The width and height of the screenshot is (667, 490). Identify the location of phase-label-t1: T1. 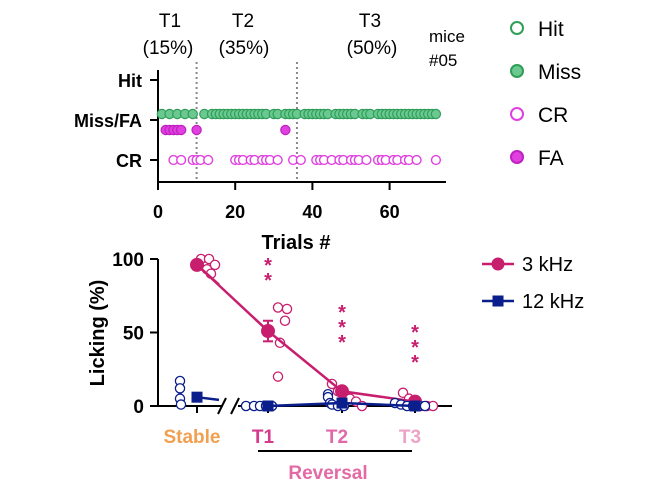
(170, 21).